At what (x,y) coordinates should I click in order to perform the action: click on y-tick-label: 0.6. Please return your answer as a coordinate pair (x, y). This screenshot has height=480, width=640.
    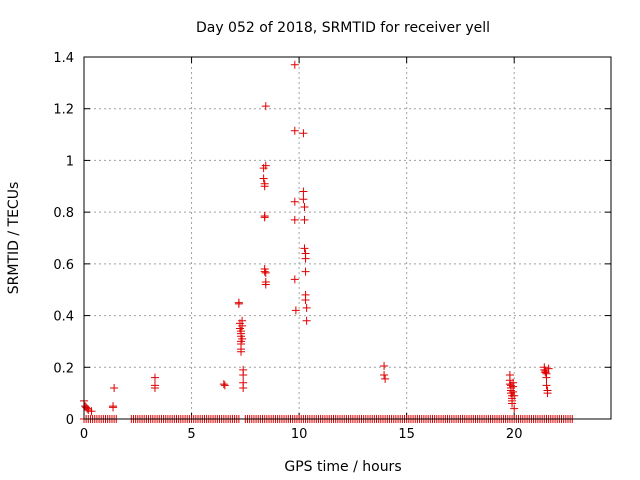
    Looking at the image, I should click on (63, 265).